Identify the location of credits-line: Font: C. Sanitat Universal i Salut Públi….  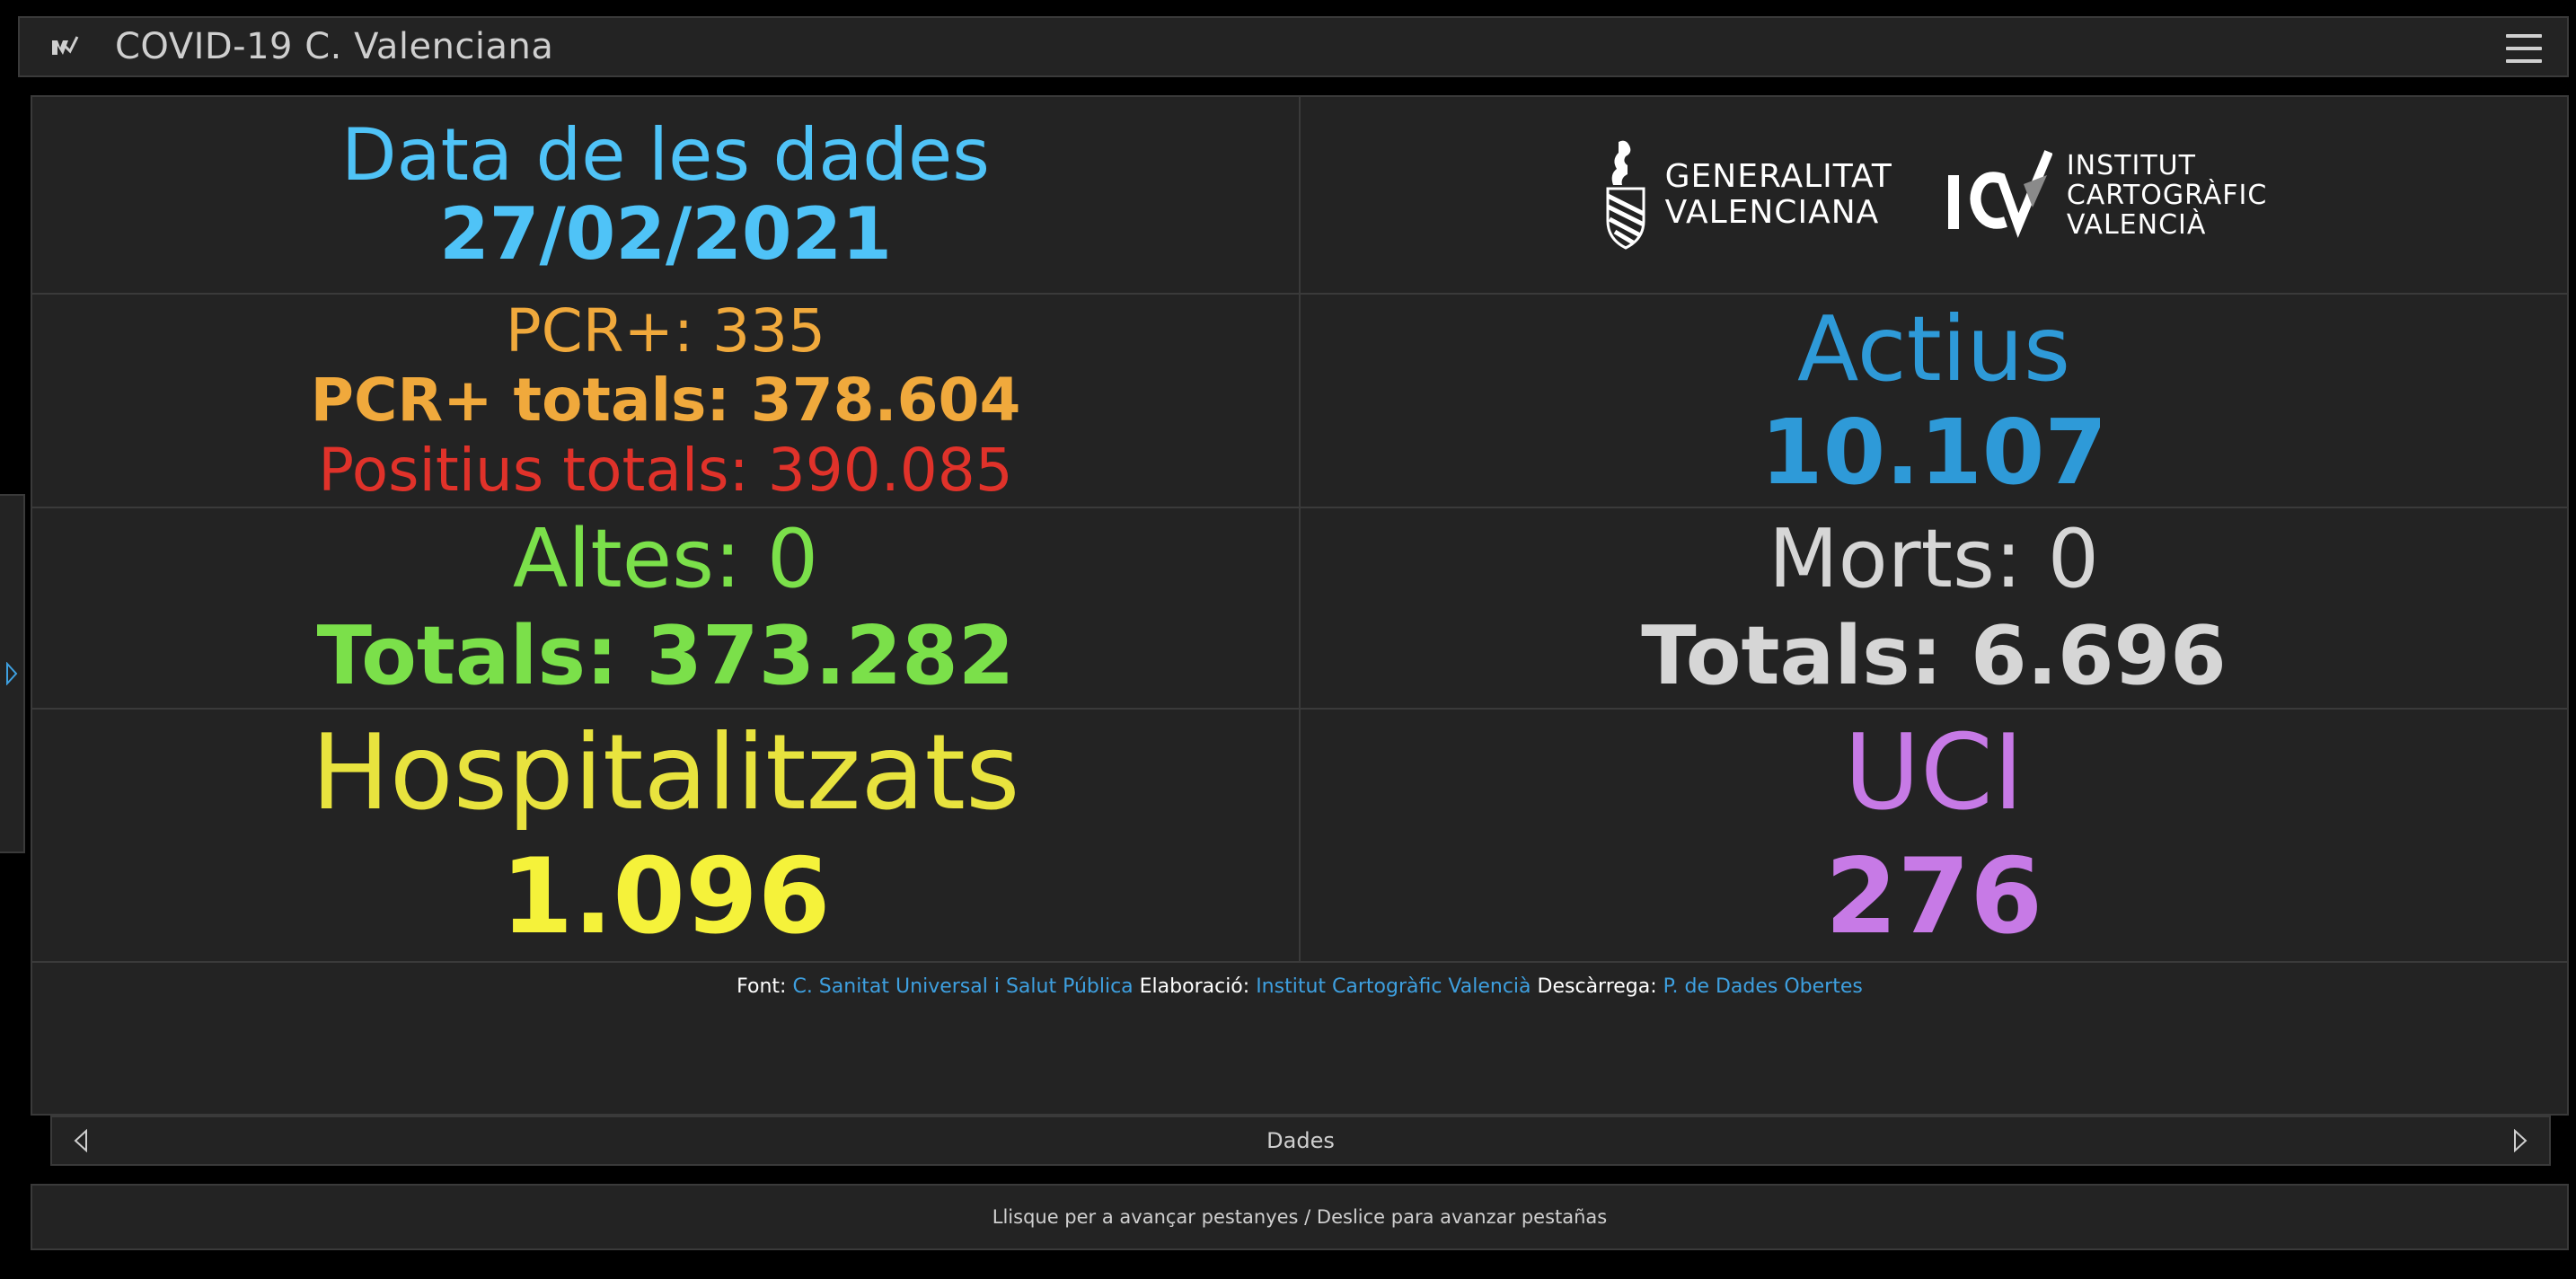
(1299, 986).